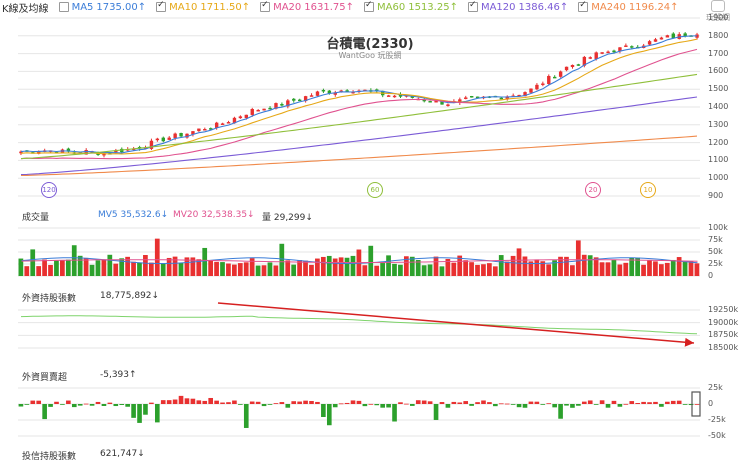 The width and height of the screenshot is (740, 464). I want to click on foreign-holding-label: 外資持股張數, so click(49, 299).